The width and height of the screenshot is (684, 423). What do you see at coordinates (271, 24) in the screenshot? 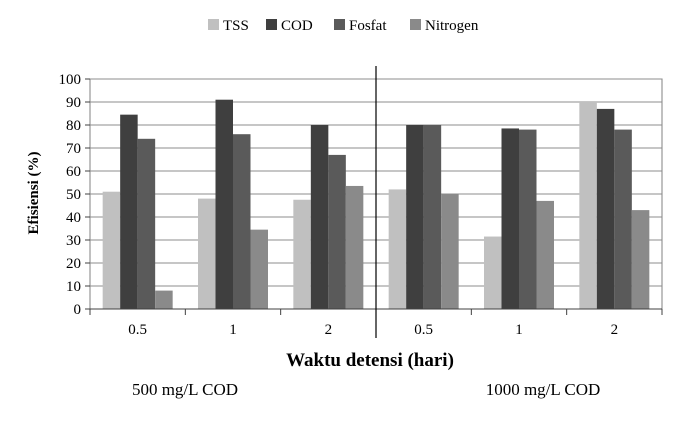
I see `legend-swatch-cod` at bounding box center [271, 24].